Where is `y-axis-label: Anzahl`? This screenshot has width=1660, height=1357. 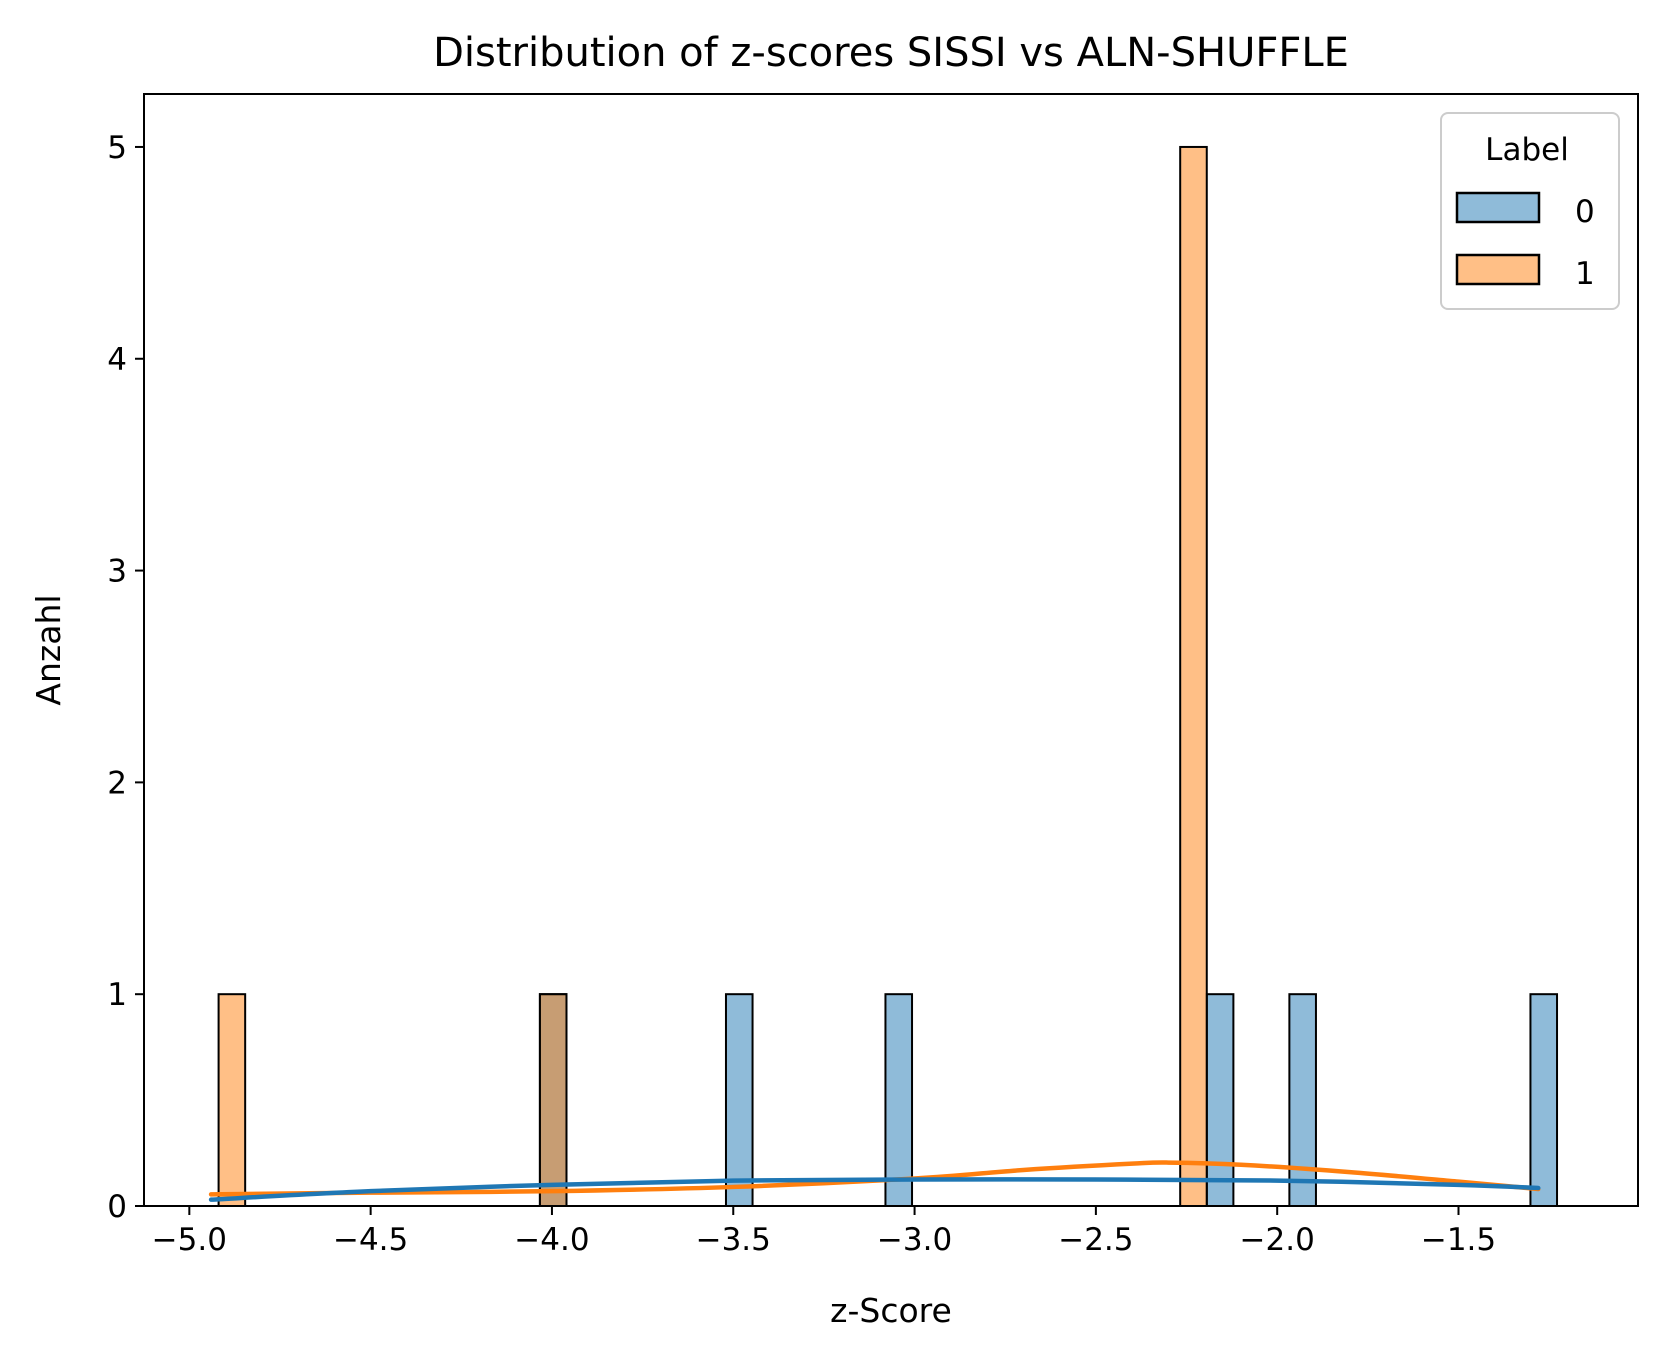 y-axis-label: Anzahl is located at coordinates (48, 649).